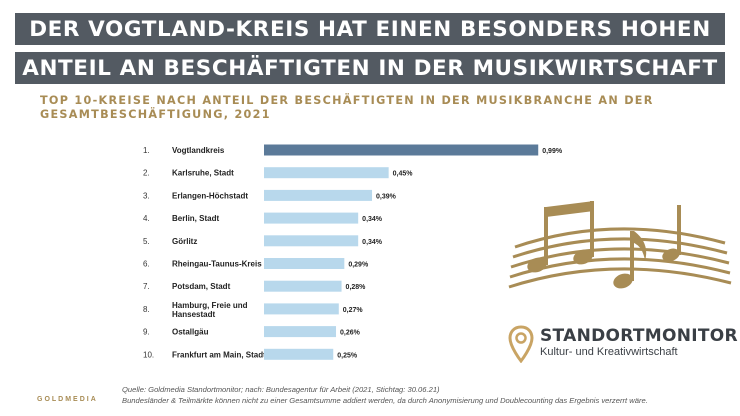 The width and height of the screenshot is (740, 416). Describe the element at coordinates (620, 245) in the screenshot. I see `music-notes-icon` at that location.